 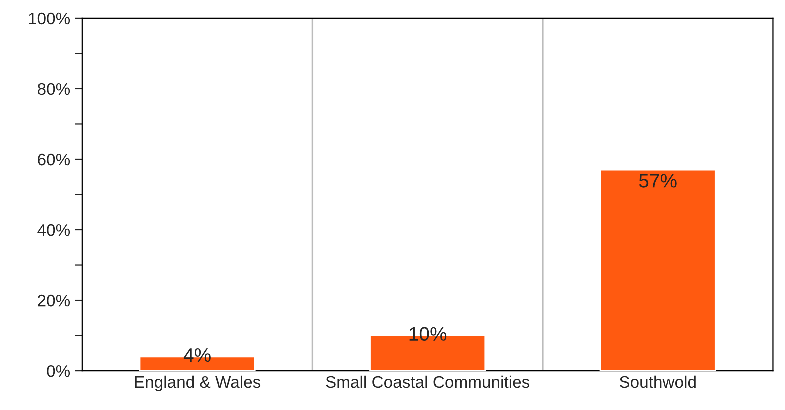 What do you see at coordinates (658, 270) in the screenshot?
I see `bar` at bounding box center [658, 270].